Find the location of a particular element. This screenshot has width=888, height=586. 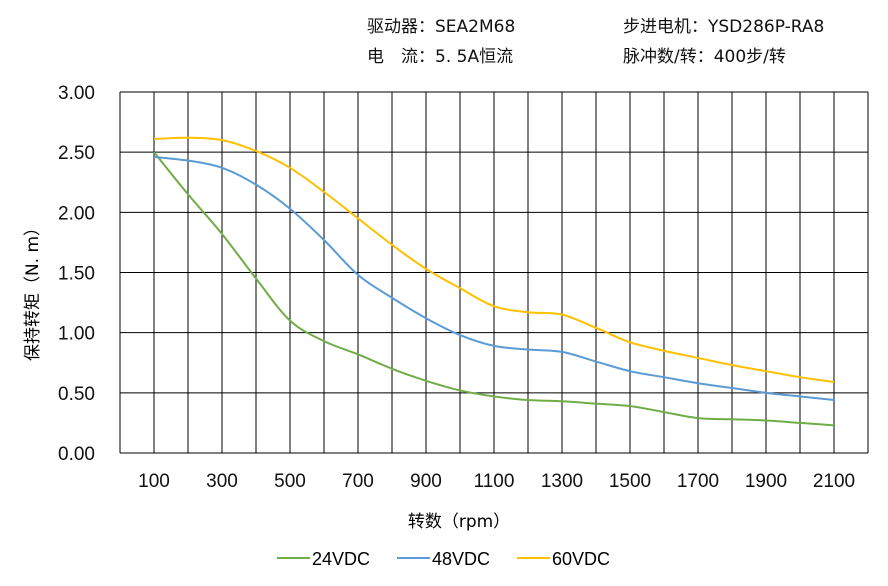

x-tick-label: 900 is located at coordinates (426, 481).